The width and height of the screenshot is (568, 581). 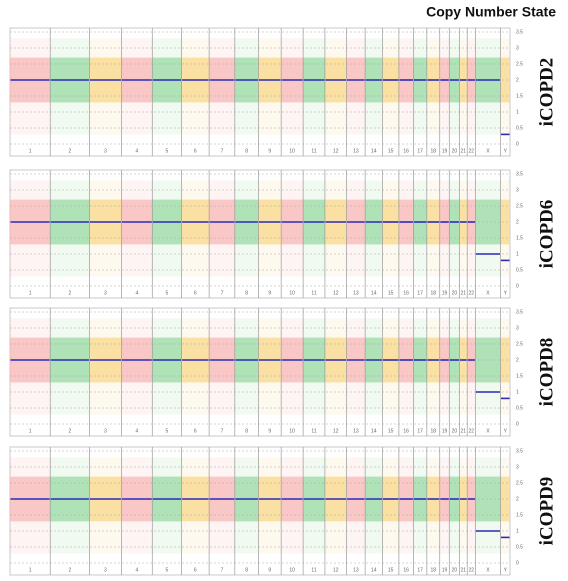 What do you see at coordinates (222, 431) in the screenshot?
I see `x-tick-label: 7` at bounding box center [222, 431].